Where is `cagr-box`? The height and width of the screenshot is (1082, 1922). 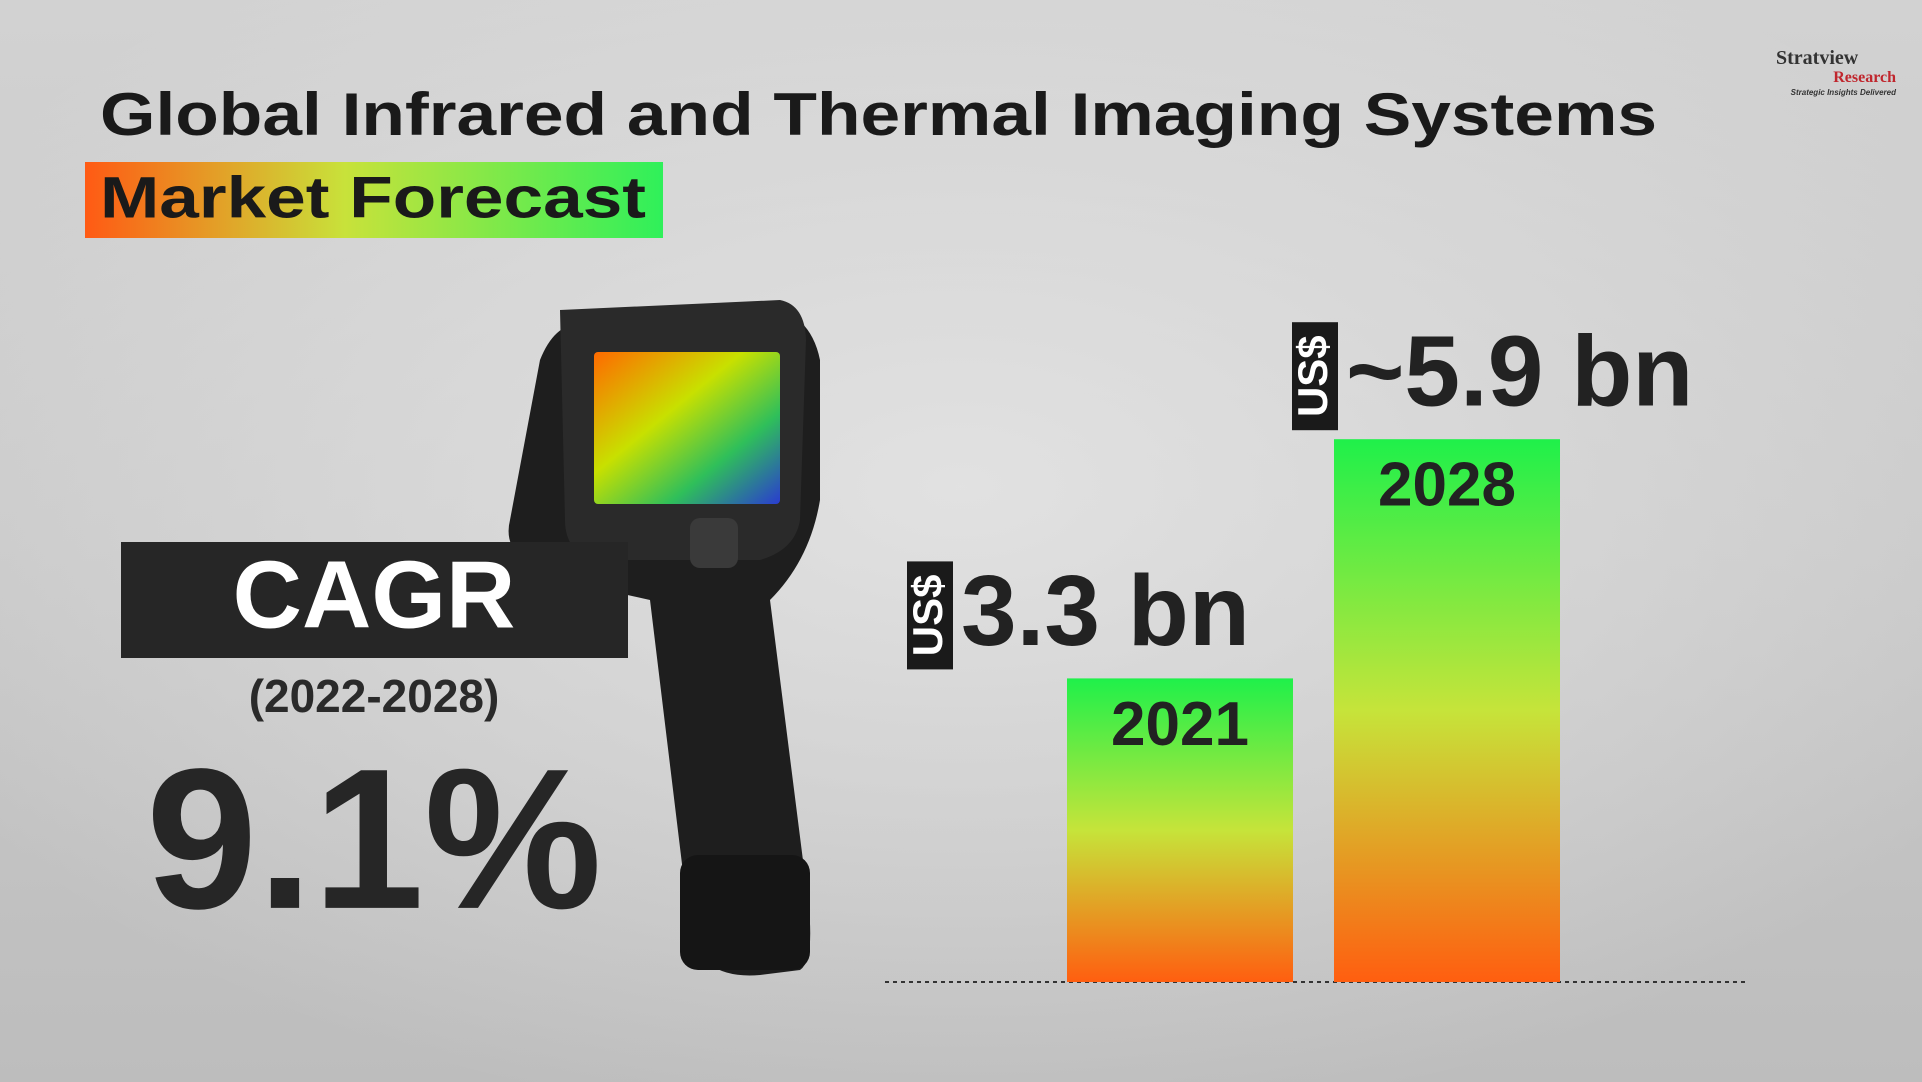
cagr-box is located at coordinates (374, 600).